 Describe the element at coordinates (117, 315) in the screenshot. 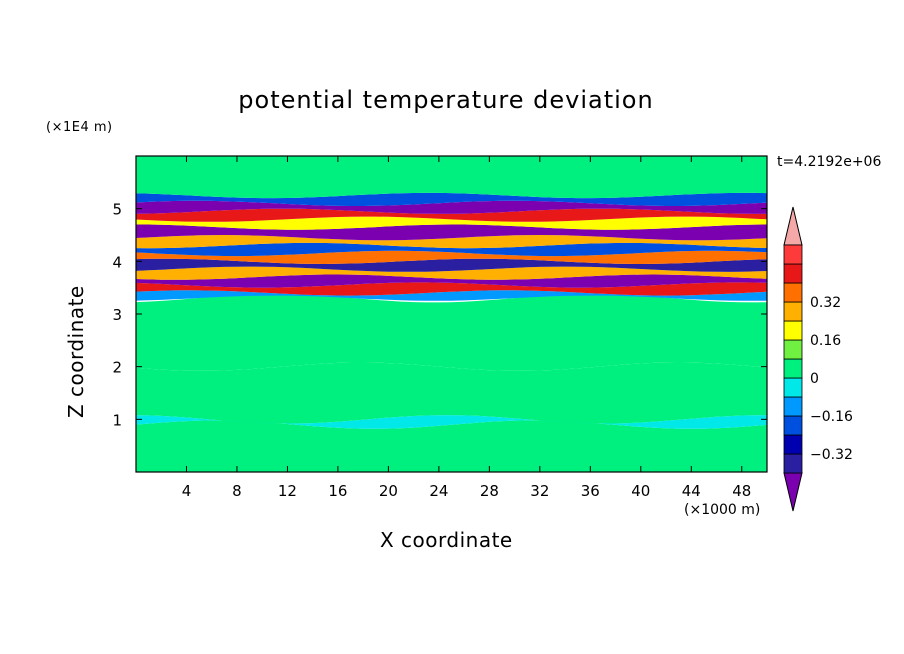

I see `y-tick-label: 3` at that location.